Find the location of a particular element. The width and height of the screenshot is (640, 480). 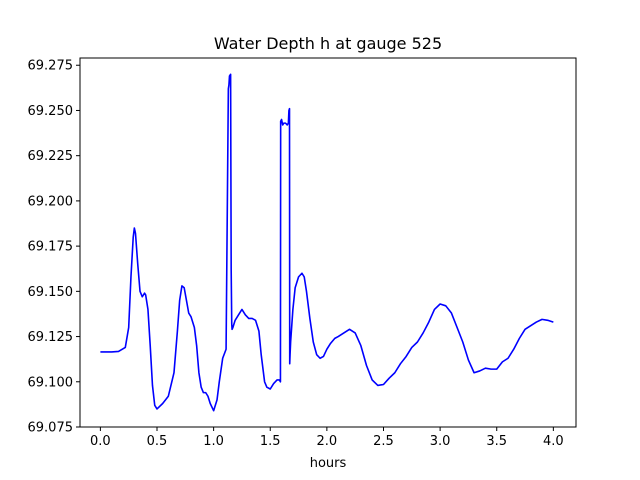

x-tick-label: 3.5 is located at coordinates (496, 441).